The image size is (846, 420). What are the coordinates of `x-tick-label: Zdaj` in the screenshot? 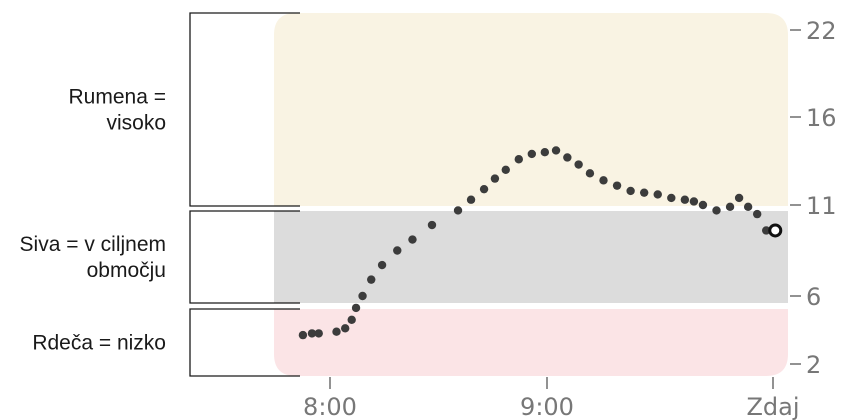 It's located at (772, 406).